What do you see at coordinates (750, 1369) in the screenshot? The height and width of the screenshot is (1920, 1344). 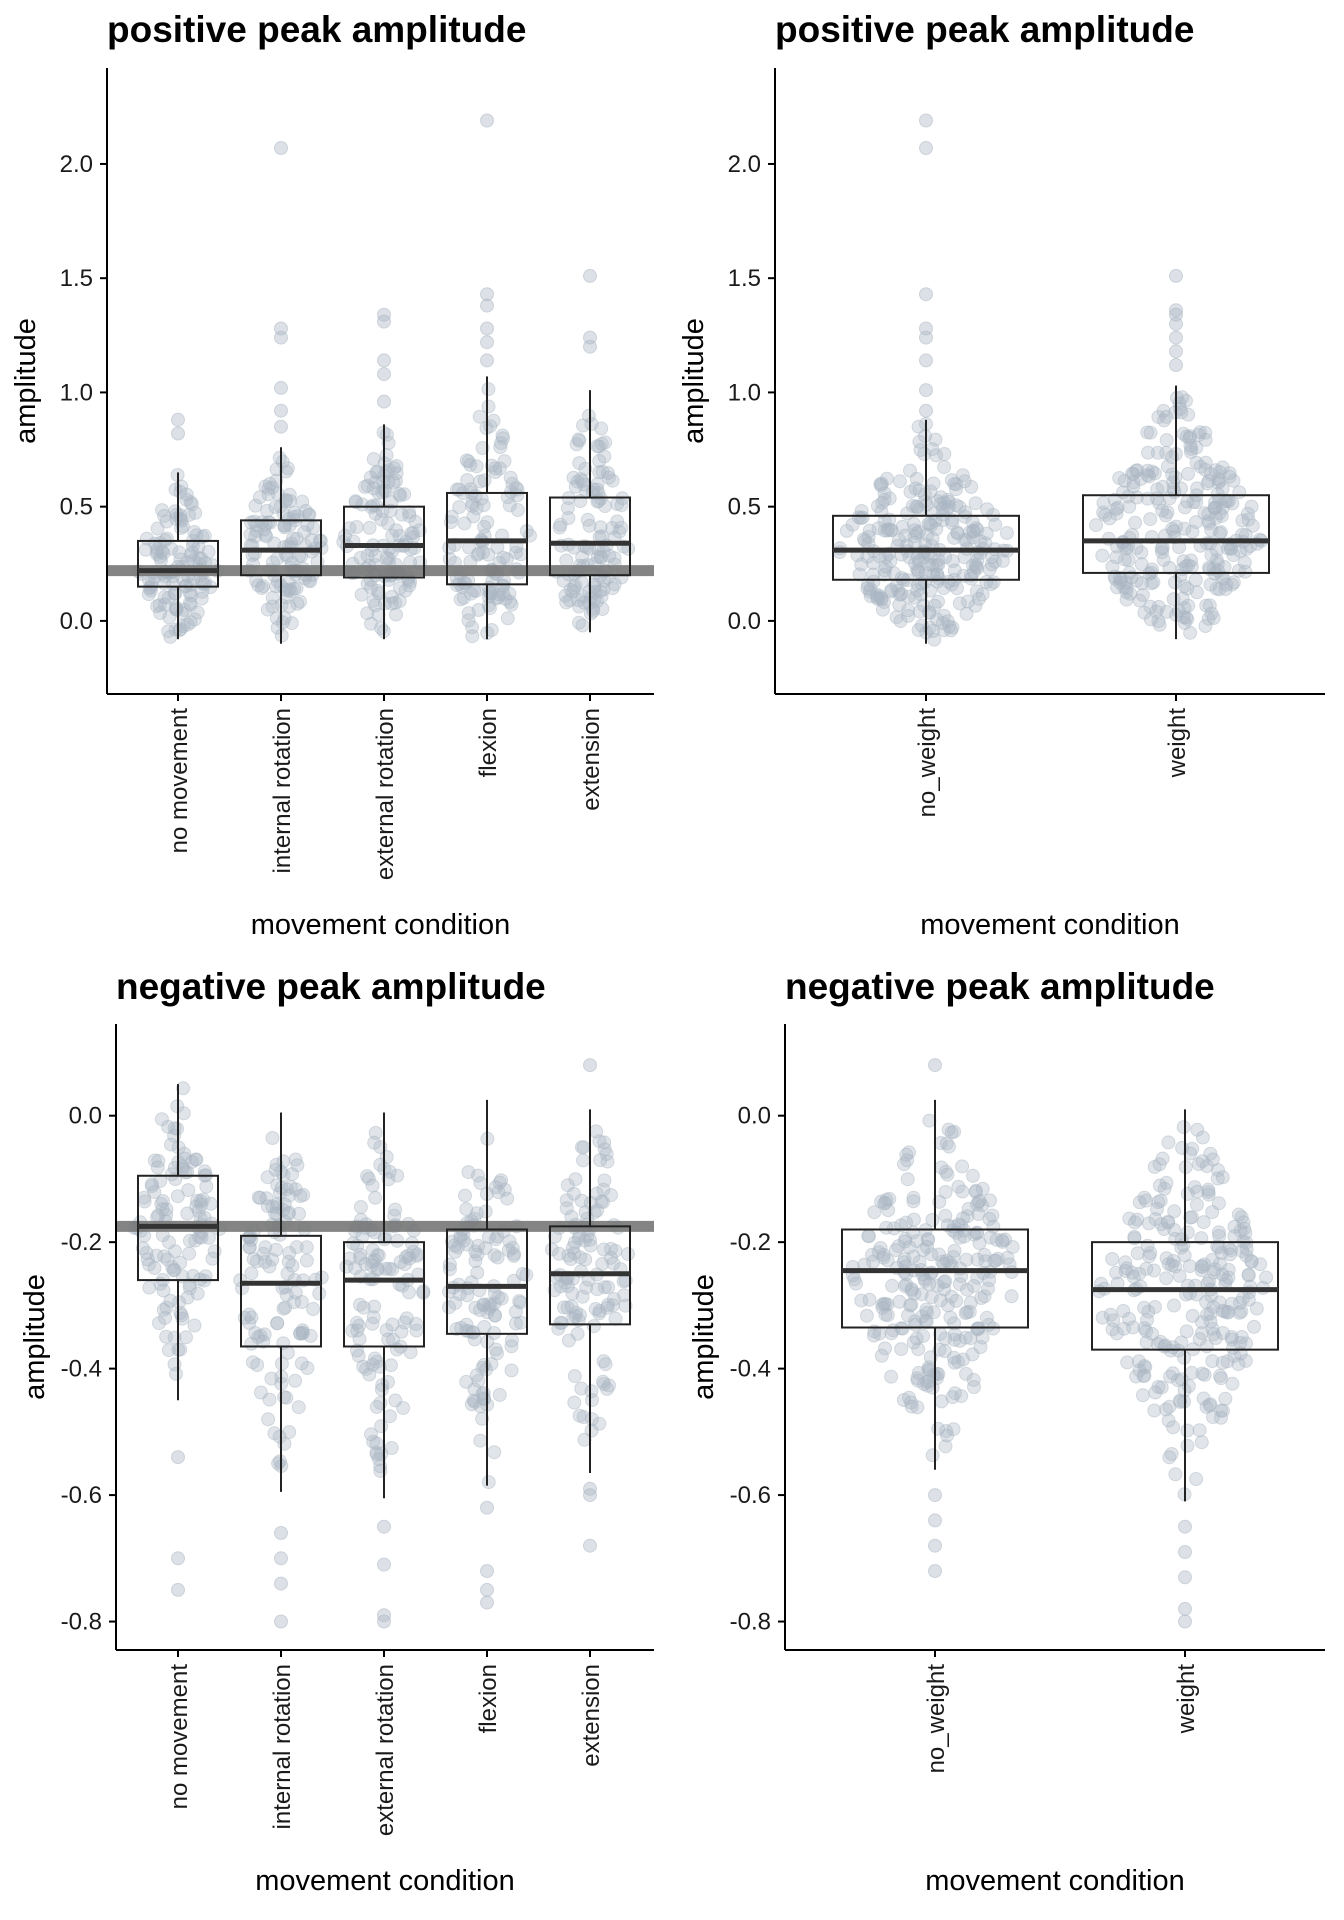 I see `y-tick-label: -0.4` at bounding box center [750, 1369].